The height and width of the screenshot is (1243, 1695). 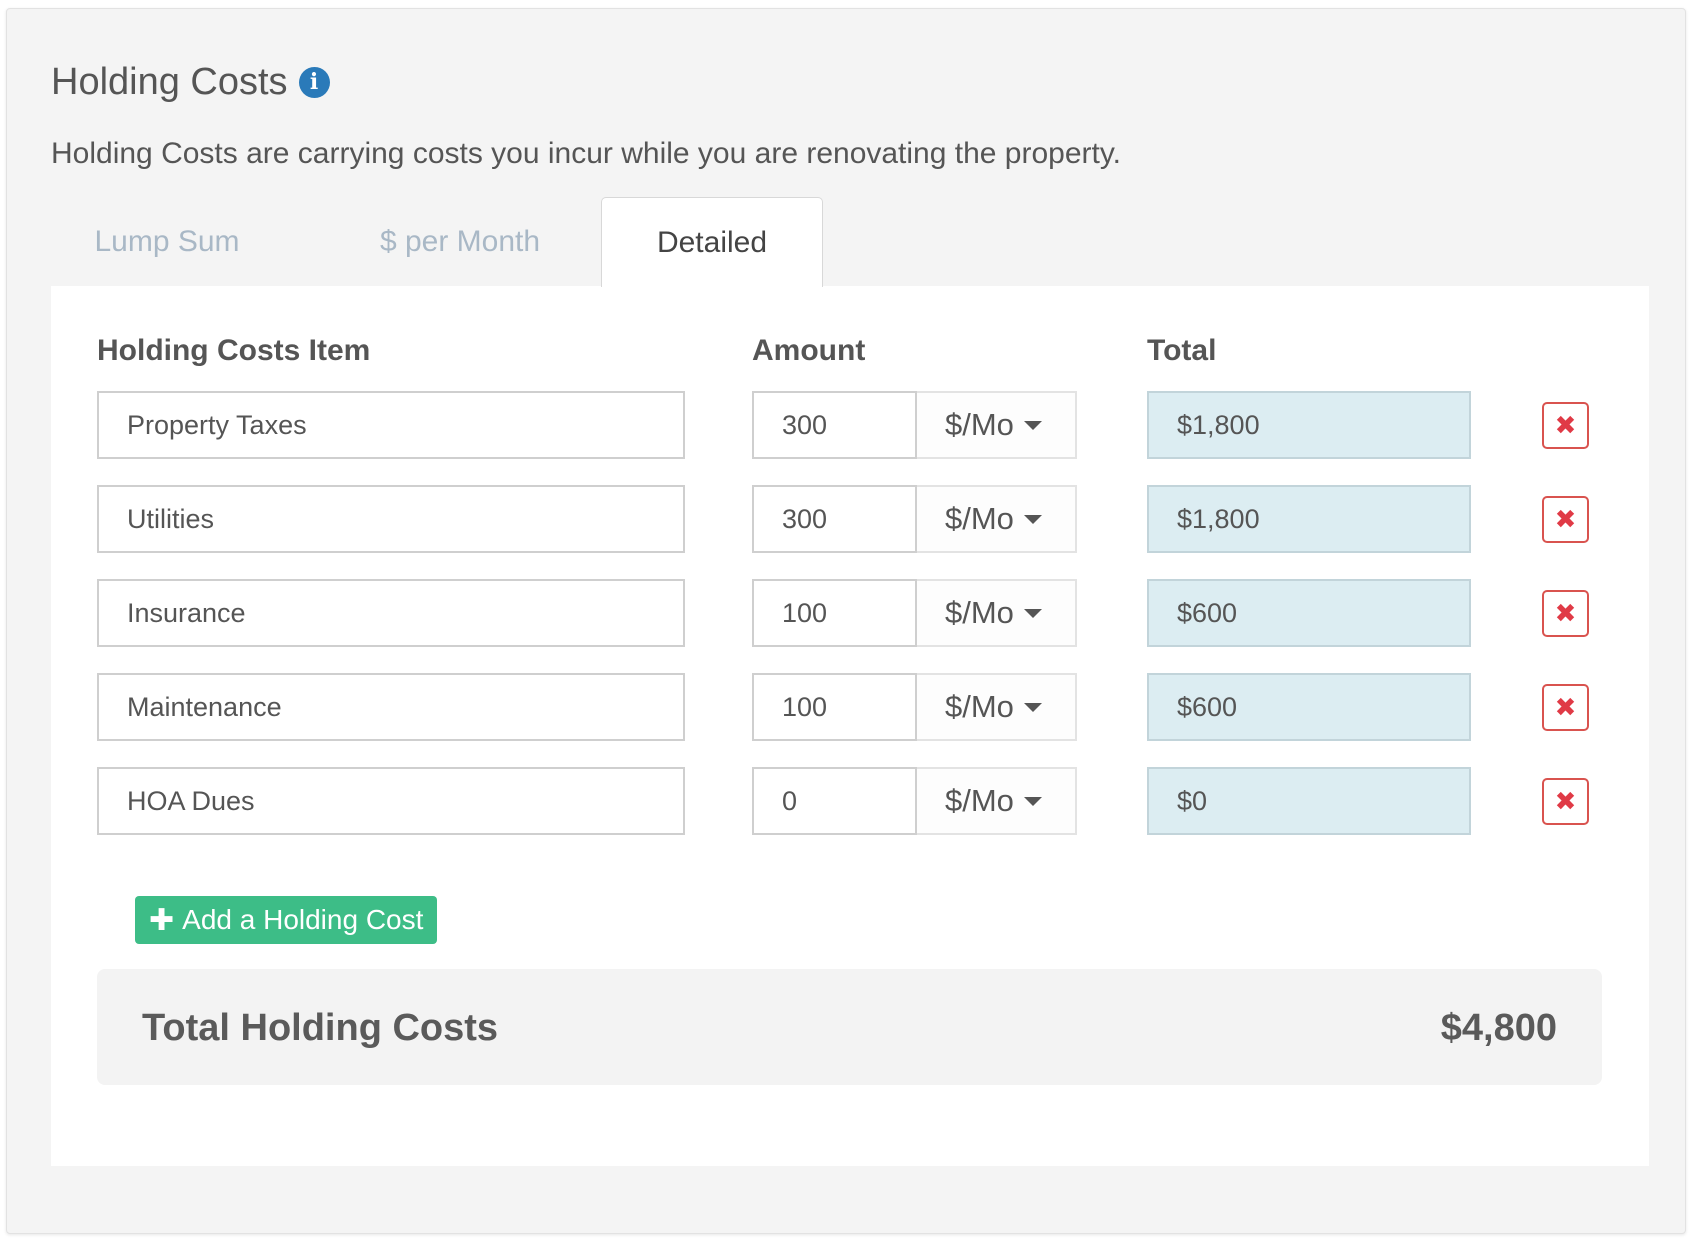 I want to click on add-holding-cost-button: ✚ Add a Holding Cost, so click(x=286, y=920).